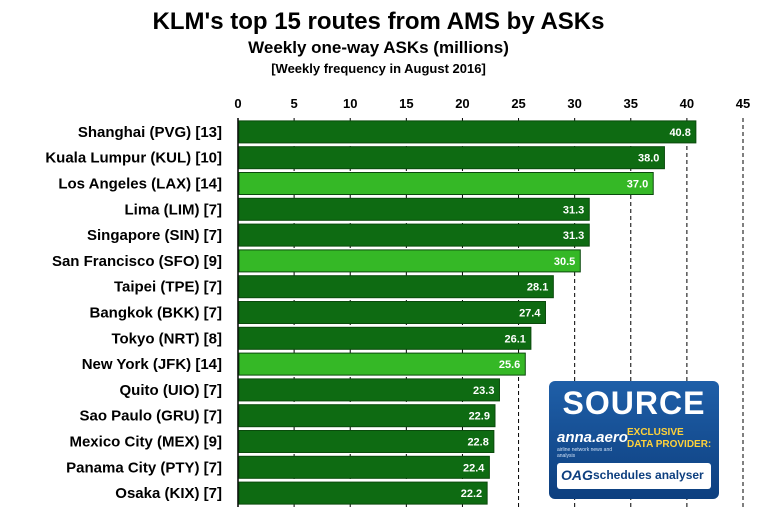 The height and width of the screenshot is (517, 757). What do you see at coordinates (171, 390) in the screenshot?
I see `category-label: Quito (UIO) [7]` at bounding box center [171, 390].